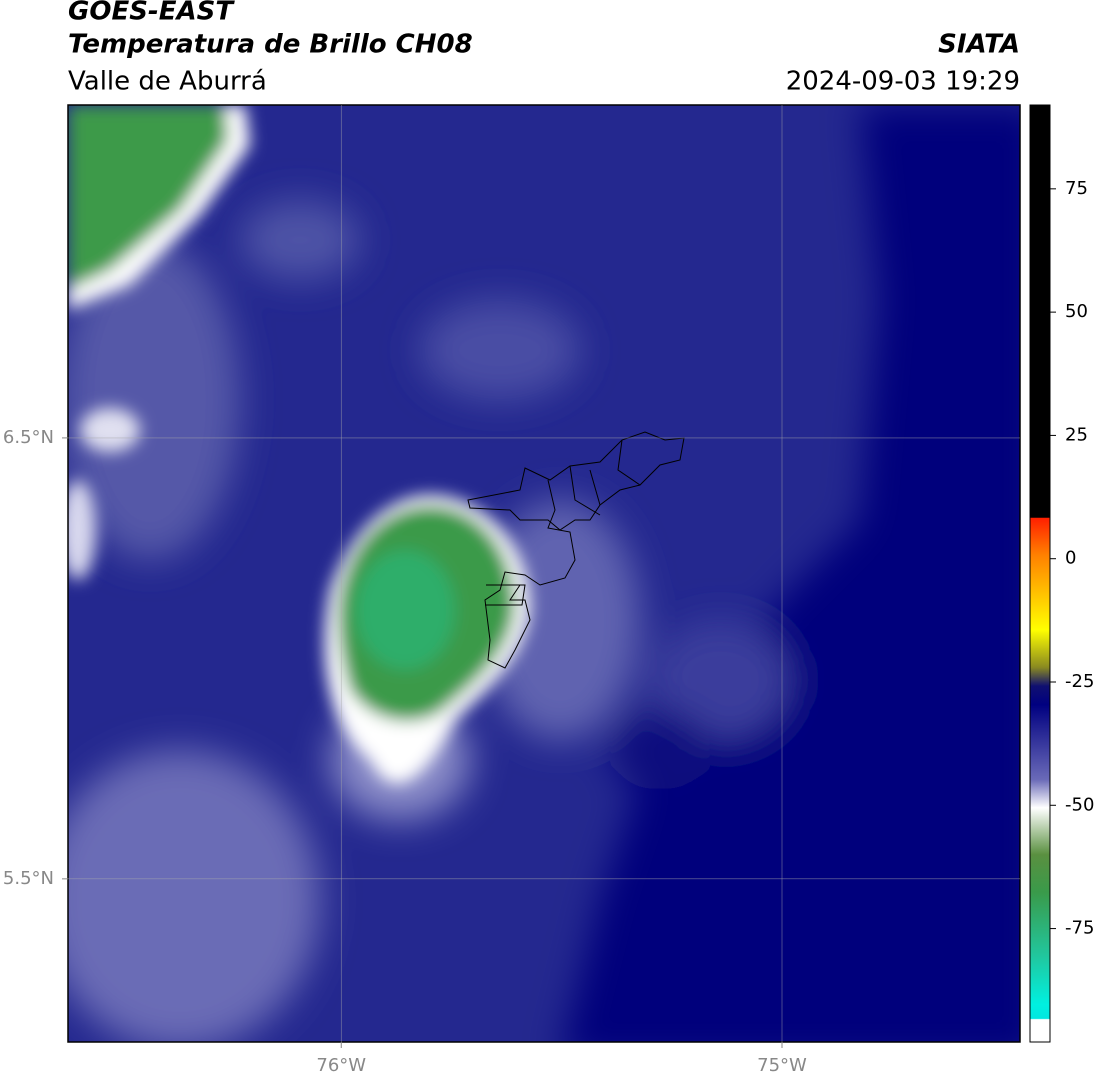  Describe the element at coordinates (576, 550) in the screenshot. I see `municipal-boundaries` at that location.